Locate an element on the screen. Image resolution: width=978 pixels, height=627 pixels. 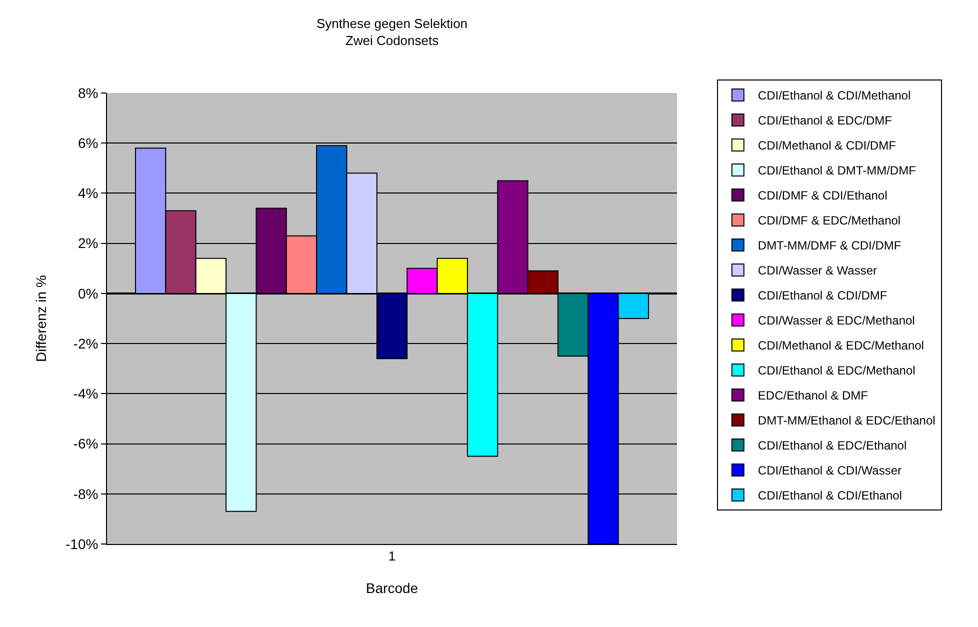
y-tick-label: 0% is located at coordinates (88, 293).